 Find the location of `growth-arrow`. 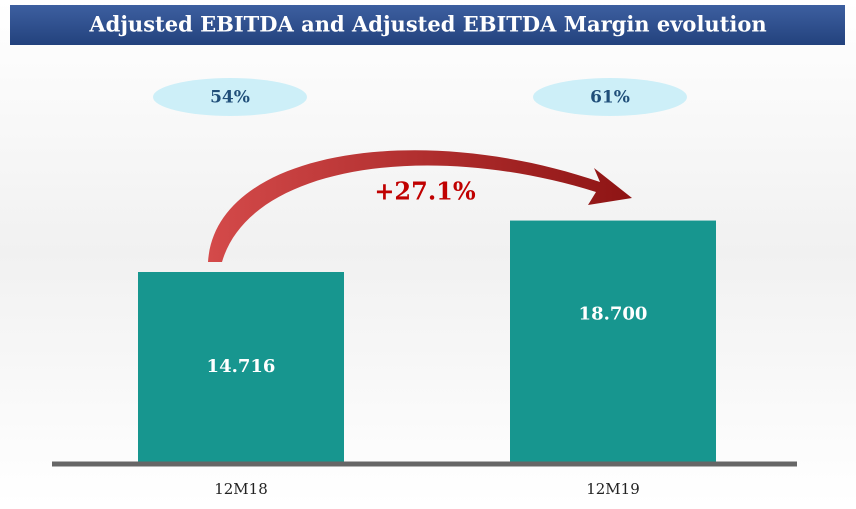

growth-arrow is located at coordinates (420, 206).